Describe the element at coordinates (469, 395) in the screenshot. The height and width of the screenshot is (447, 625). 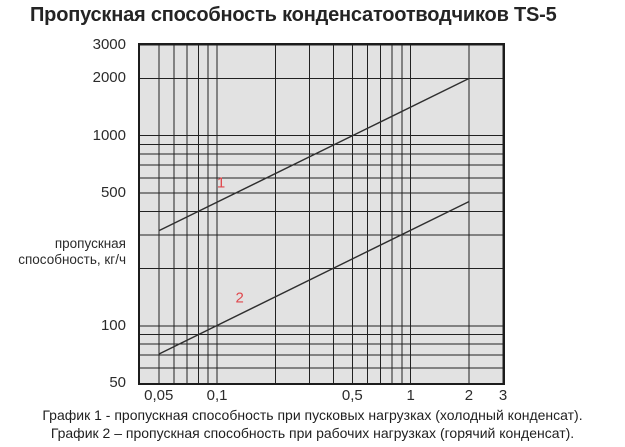
I see `x-tick-label: 2` at that location.